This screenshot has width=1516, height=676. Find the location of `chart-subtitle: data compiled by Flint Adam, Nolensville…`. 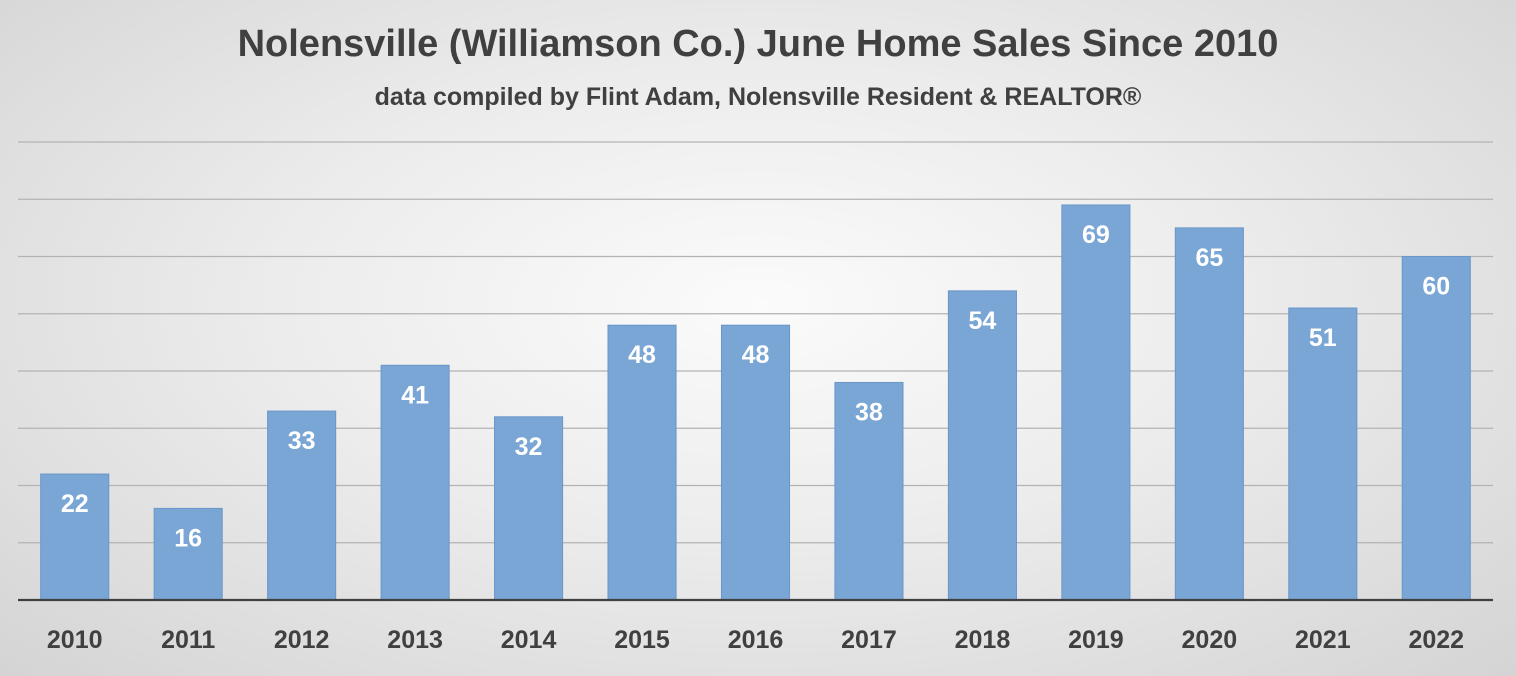

chart-subtitle: data compiled by Flint Adam, Nolensville… is located at coordinates (758, 97).